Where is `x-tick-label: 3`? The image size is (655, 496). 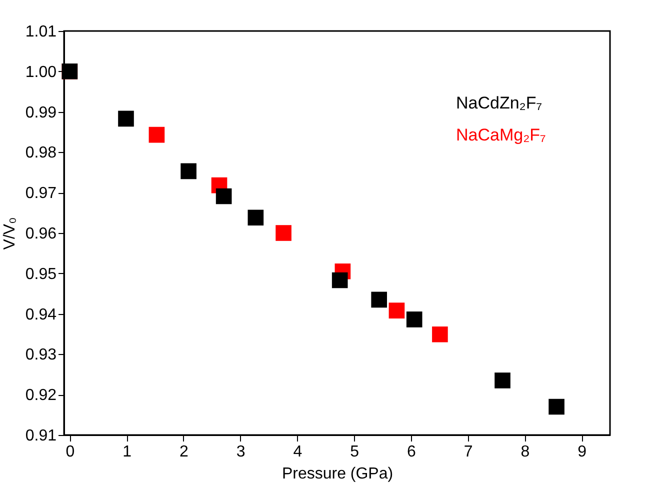
x-tick-label: 3 is located at coordinates (241, 452).